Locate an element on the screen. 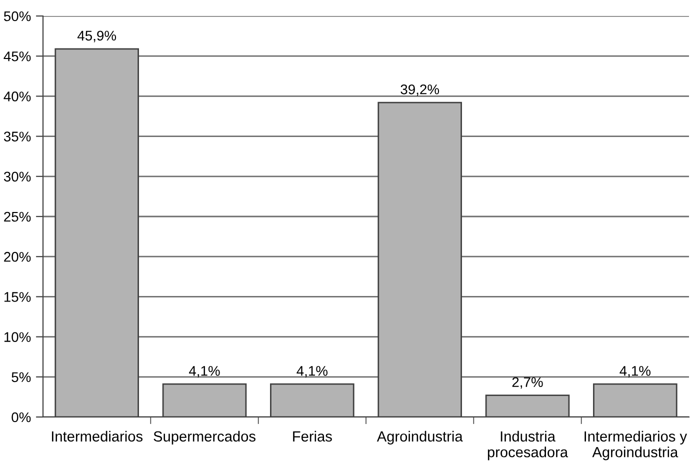 This screenshot has width=691, height=467. y-tick-label: 15% is located at coordinates (17, 297).